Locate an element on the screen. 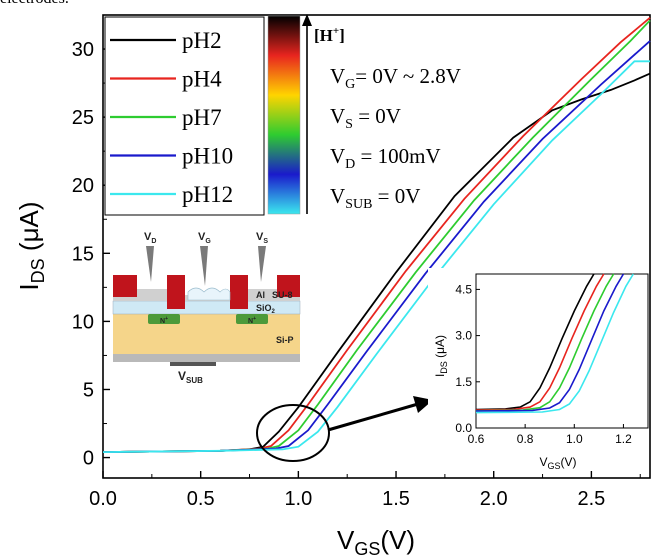  inset-x-label-sub: GS is located at coordinates (554, 466).